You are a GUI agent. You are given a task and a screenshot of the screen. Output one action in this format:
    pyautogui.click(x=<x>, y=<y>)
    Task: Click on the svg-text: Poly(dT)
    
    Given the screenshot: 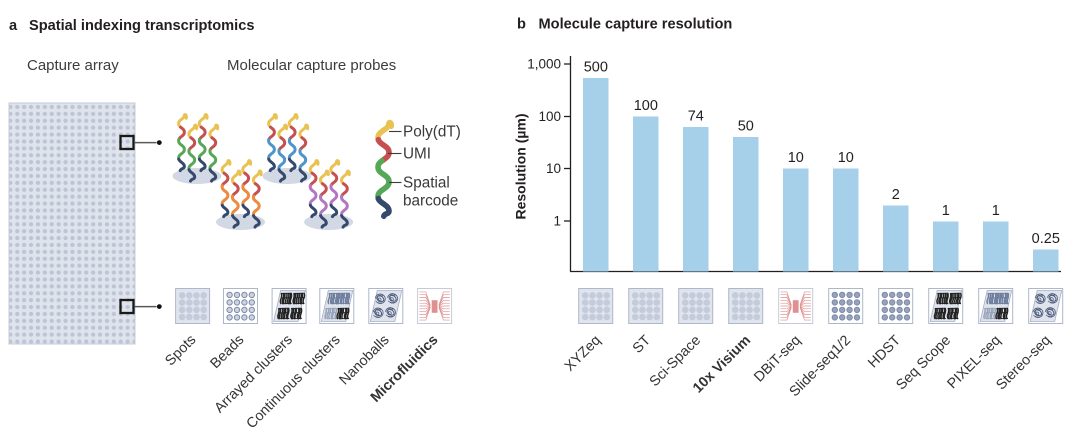 What is the action you would take?
    pyautogui.click(x=432, y=132)
    